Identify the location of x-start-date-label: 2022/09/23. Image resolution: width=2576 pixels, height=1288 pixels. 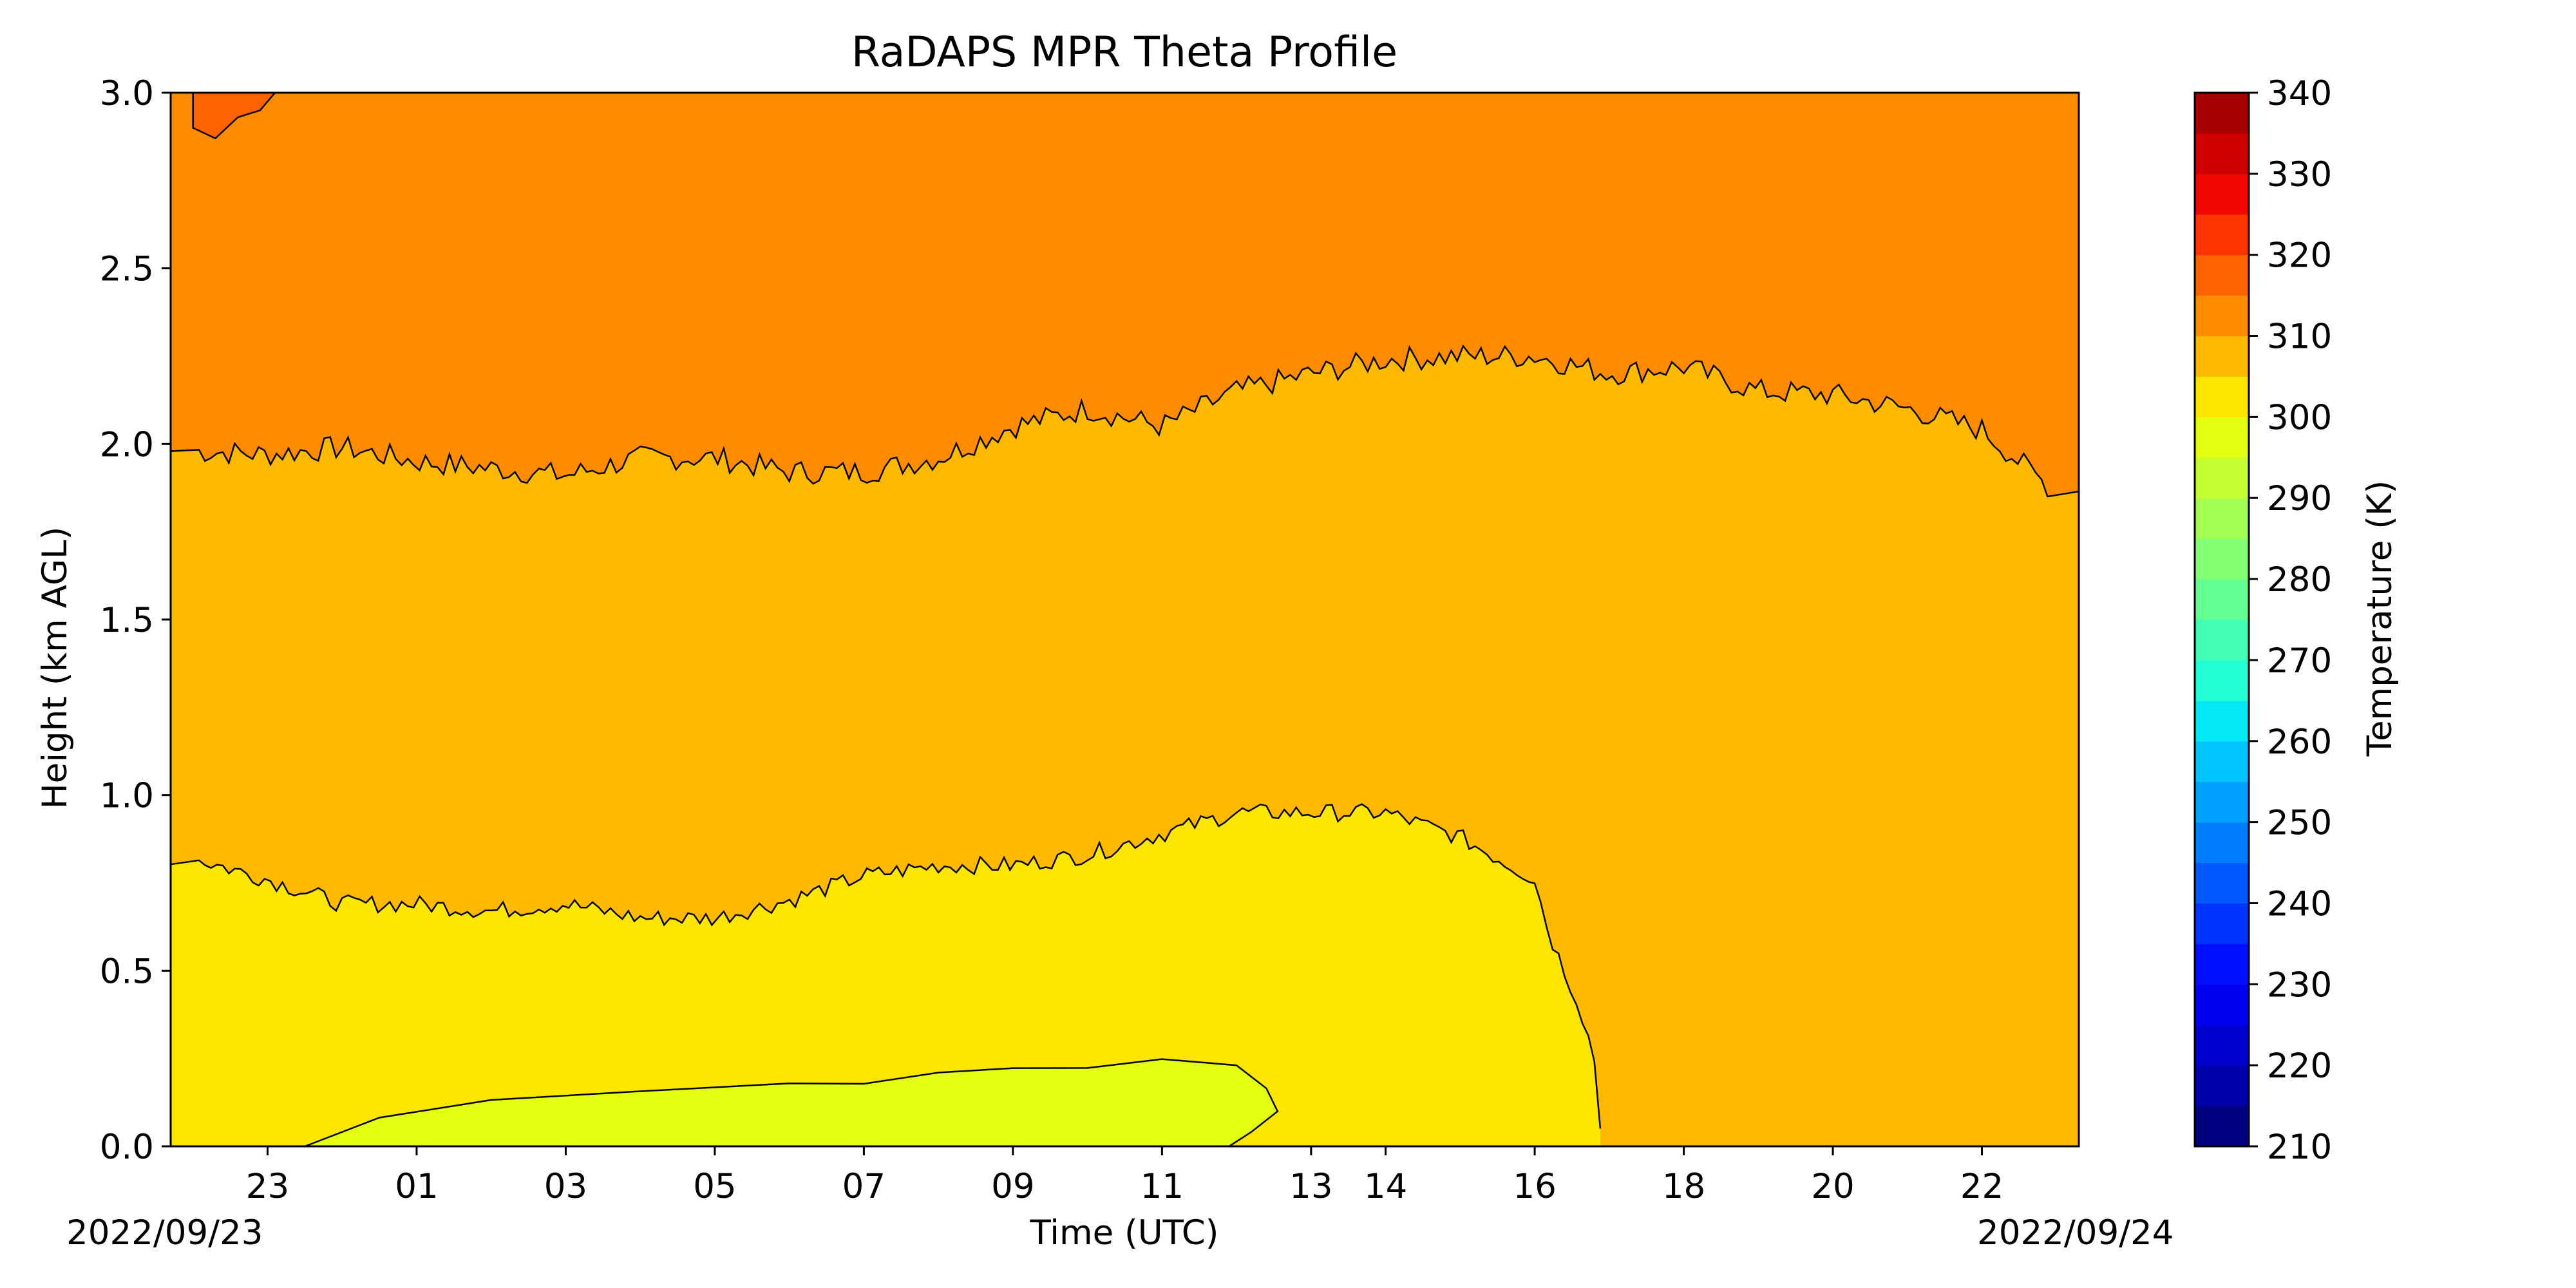
(164, 1233).